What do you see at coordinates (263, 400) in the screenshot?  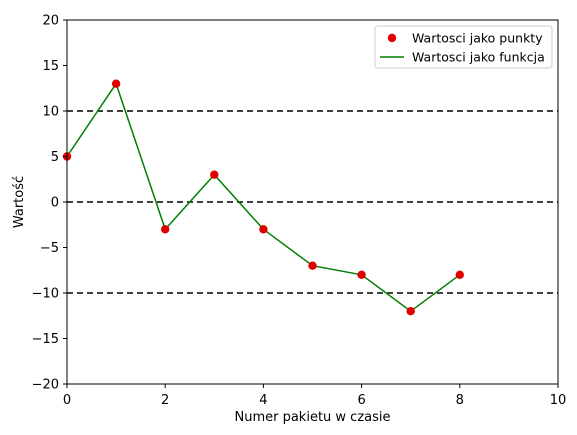 I see `x-tick-label: 4` at bounding box center [263, 400].